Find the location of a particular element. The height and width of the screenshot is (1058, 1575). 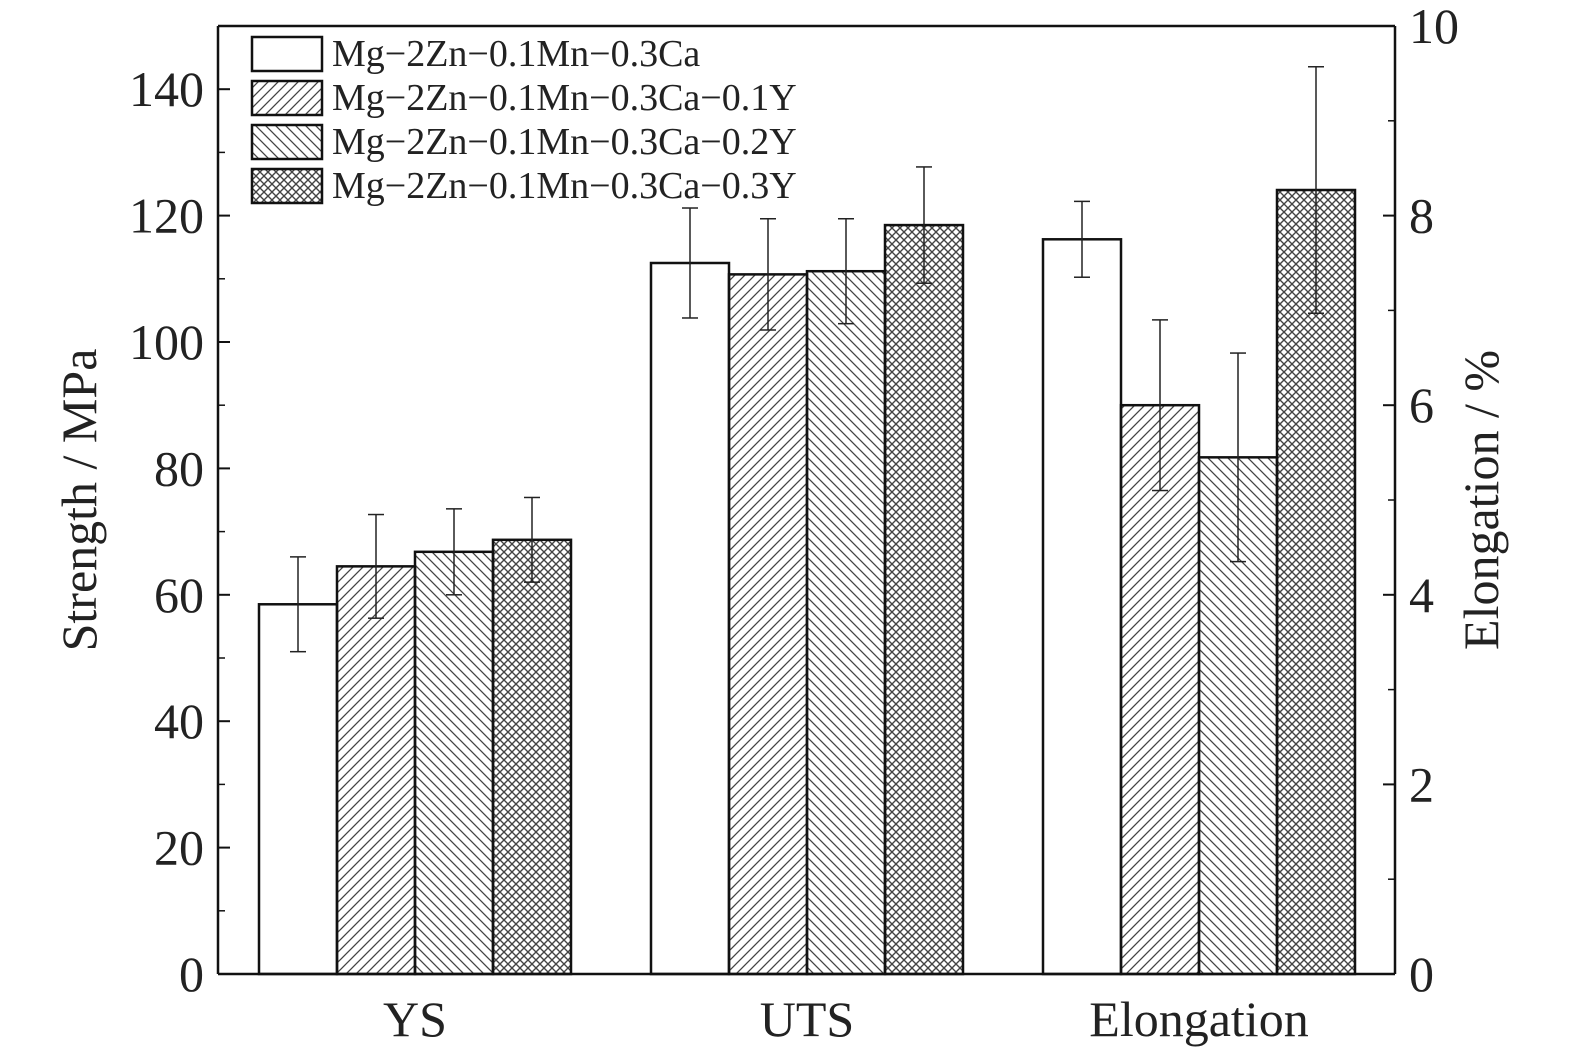

legend-label: Mg−2Zn−0.1Mn−0.3Ca−0.1Y is located at coordinates (564, 98).